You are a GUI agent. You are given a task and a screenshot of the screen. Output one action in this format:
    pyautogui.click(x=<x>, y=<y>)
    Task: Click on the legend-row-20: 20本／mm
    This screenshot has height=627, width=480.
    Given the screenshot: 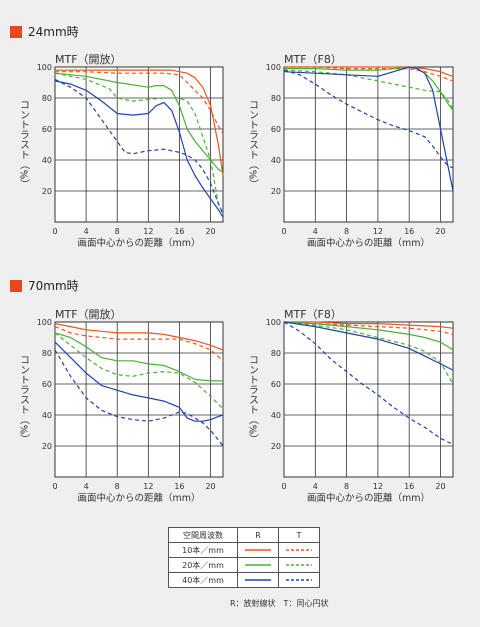 What is the action you would take?
    pyautogui.click(x=244, y=565)
    